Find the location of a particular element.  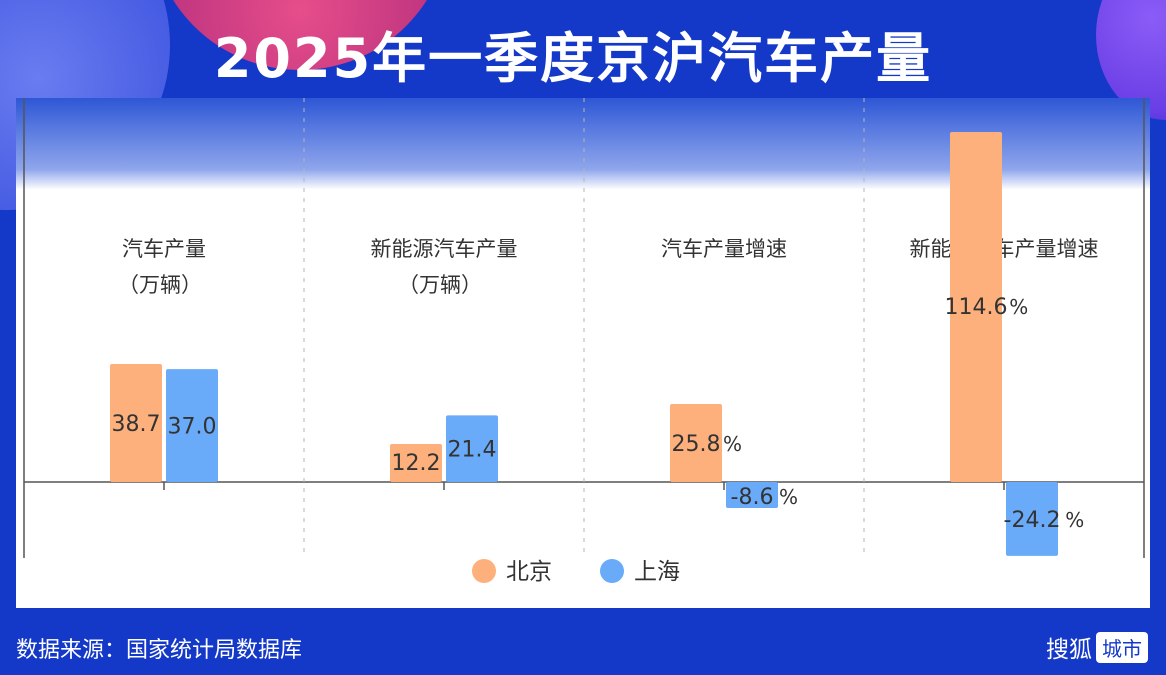

brand-name: 搜狐 is located at coordinates (1069, 650).